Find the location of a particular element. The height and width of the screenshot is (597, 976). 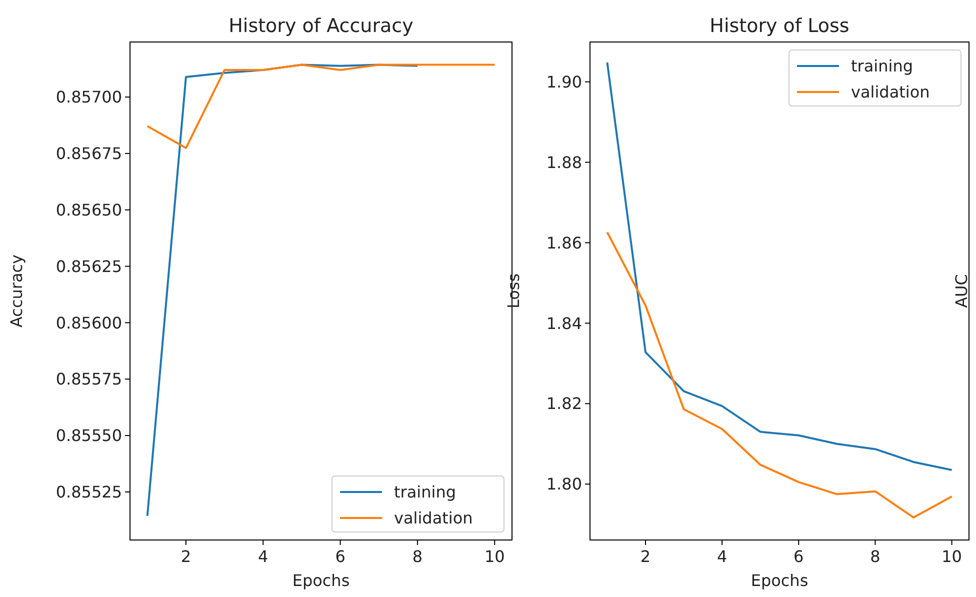

y-tick-label: 1.82 is located at coordinates (564, 404).